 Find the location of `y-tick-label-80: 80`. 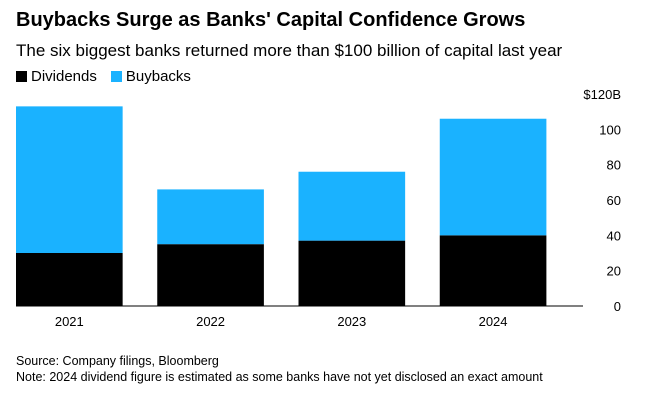

y-tick-label-80: 80 is located at coordinates (614, 165).